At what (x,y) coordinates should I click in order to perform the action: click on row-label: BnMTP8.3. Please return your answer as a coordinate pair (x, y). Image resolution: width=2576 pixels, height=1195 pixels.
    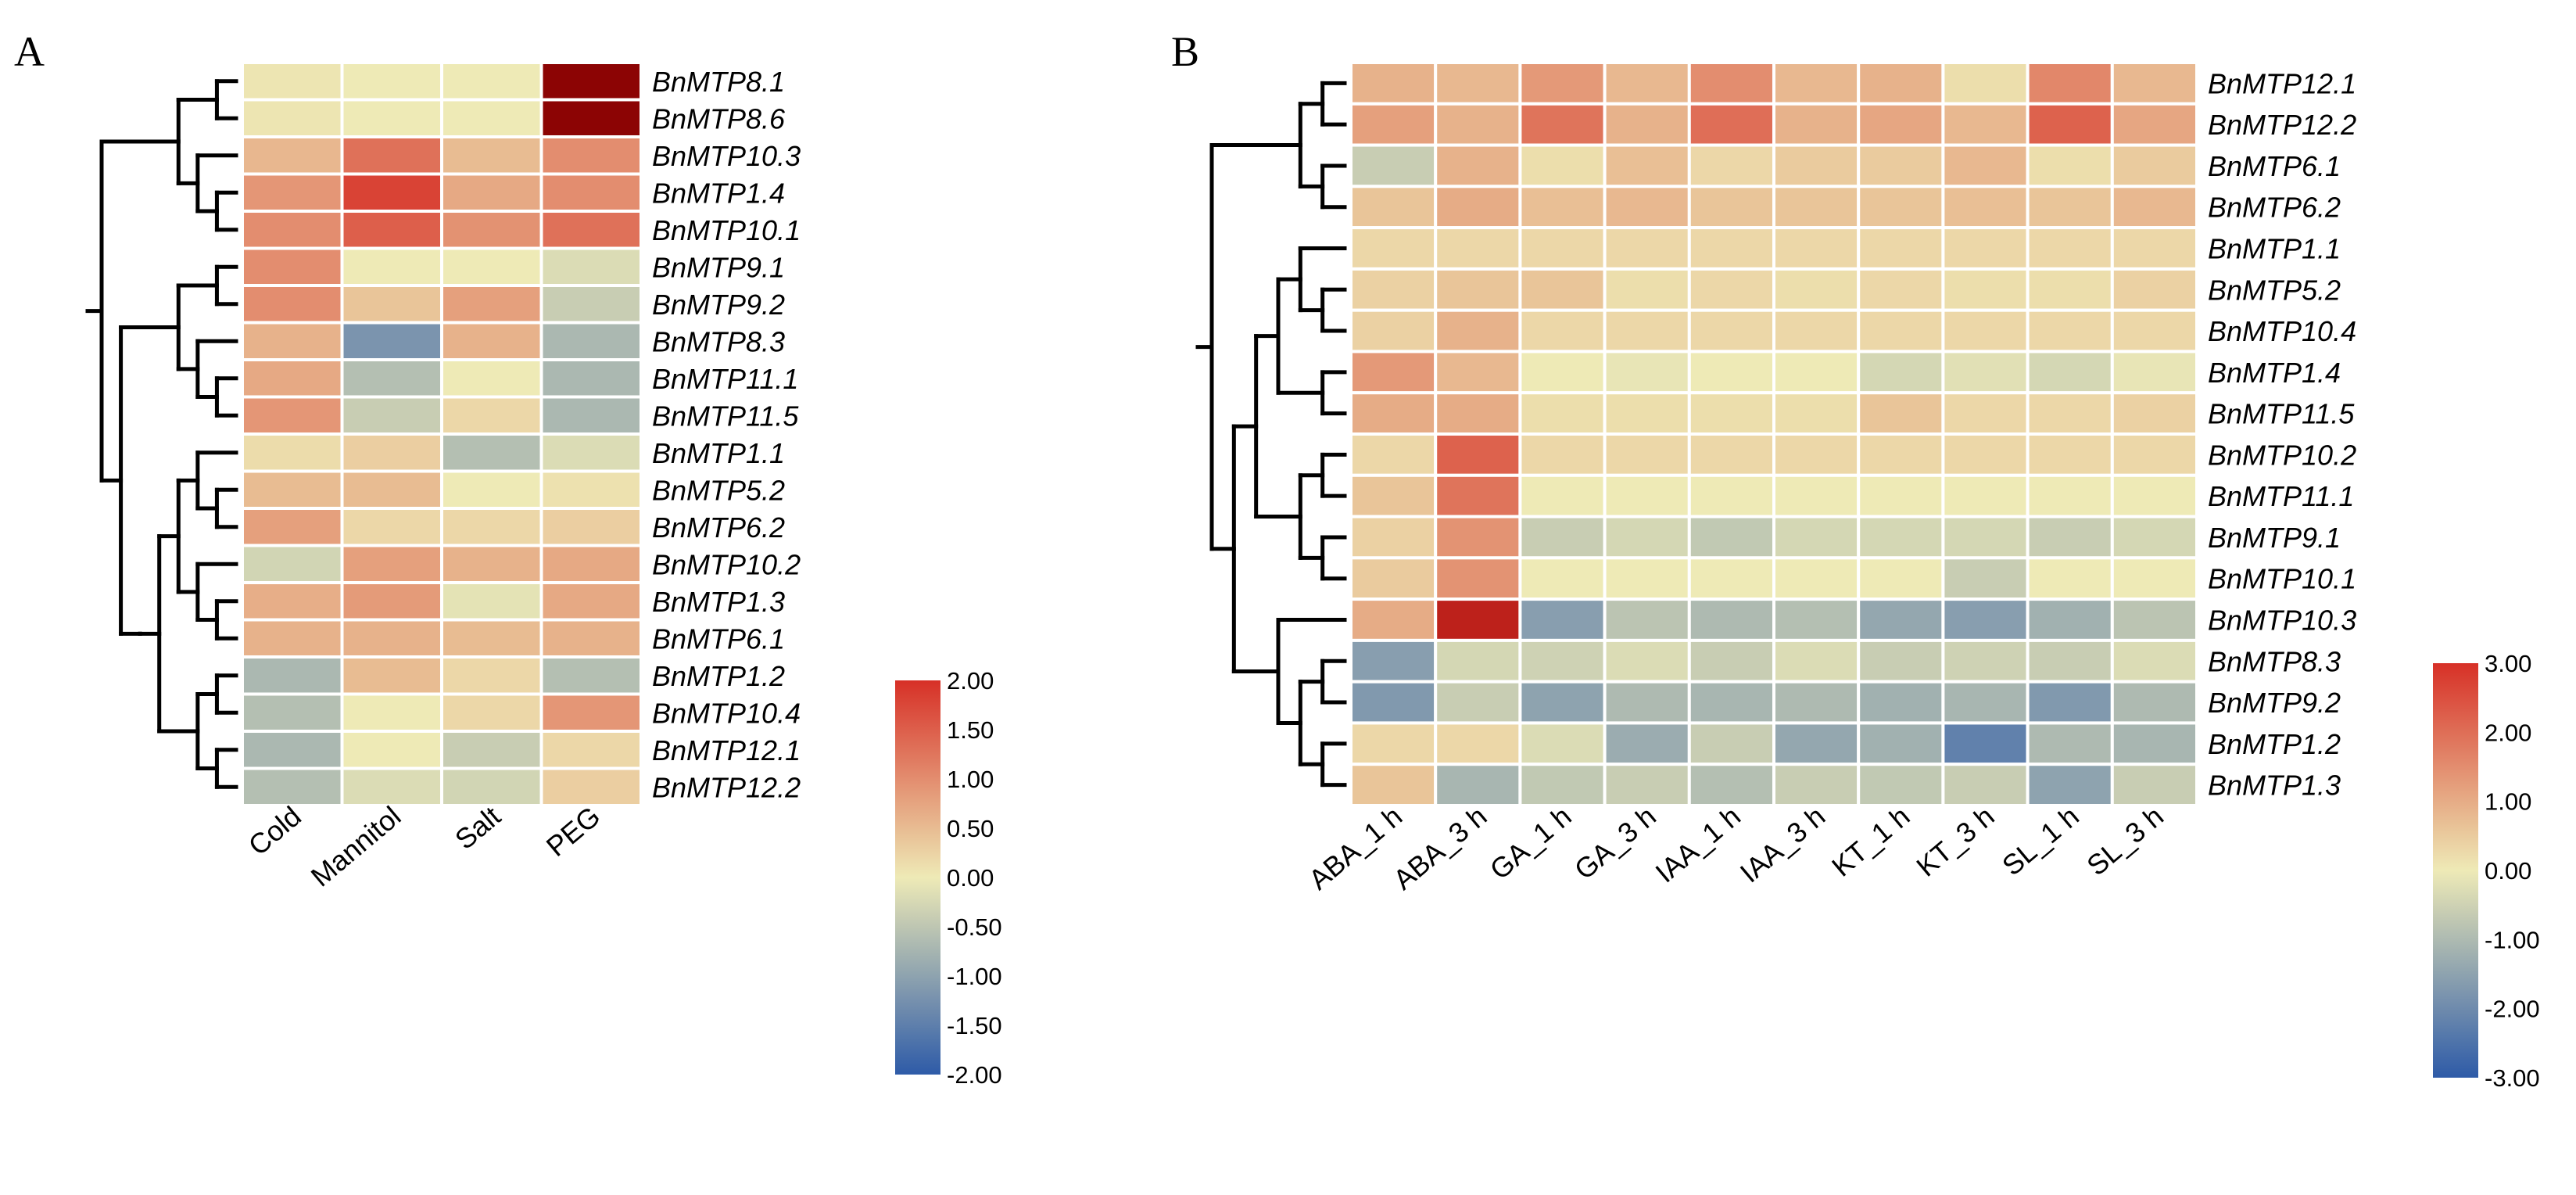
    Looking at the image, I should click on (718, 341).